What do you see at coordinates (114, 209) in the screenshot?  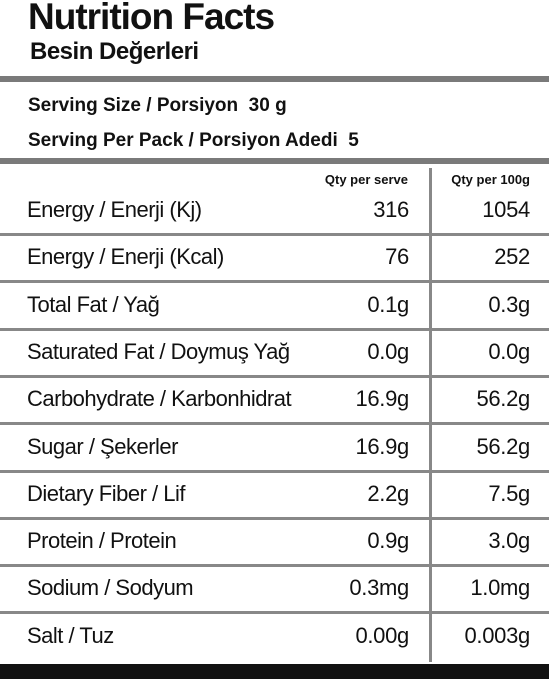 I see `row-label: Energy / Enerji (Kj)` at bounding box center [114, 209].